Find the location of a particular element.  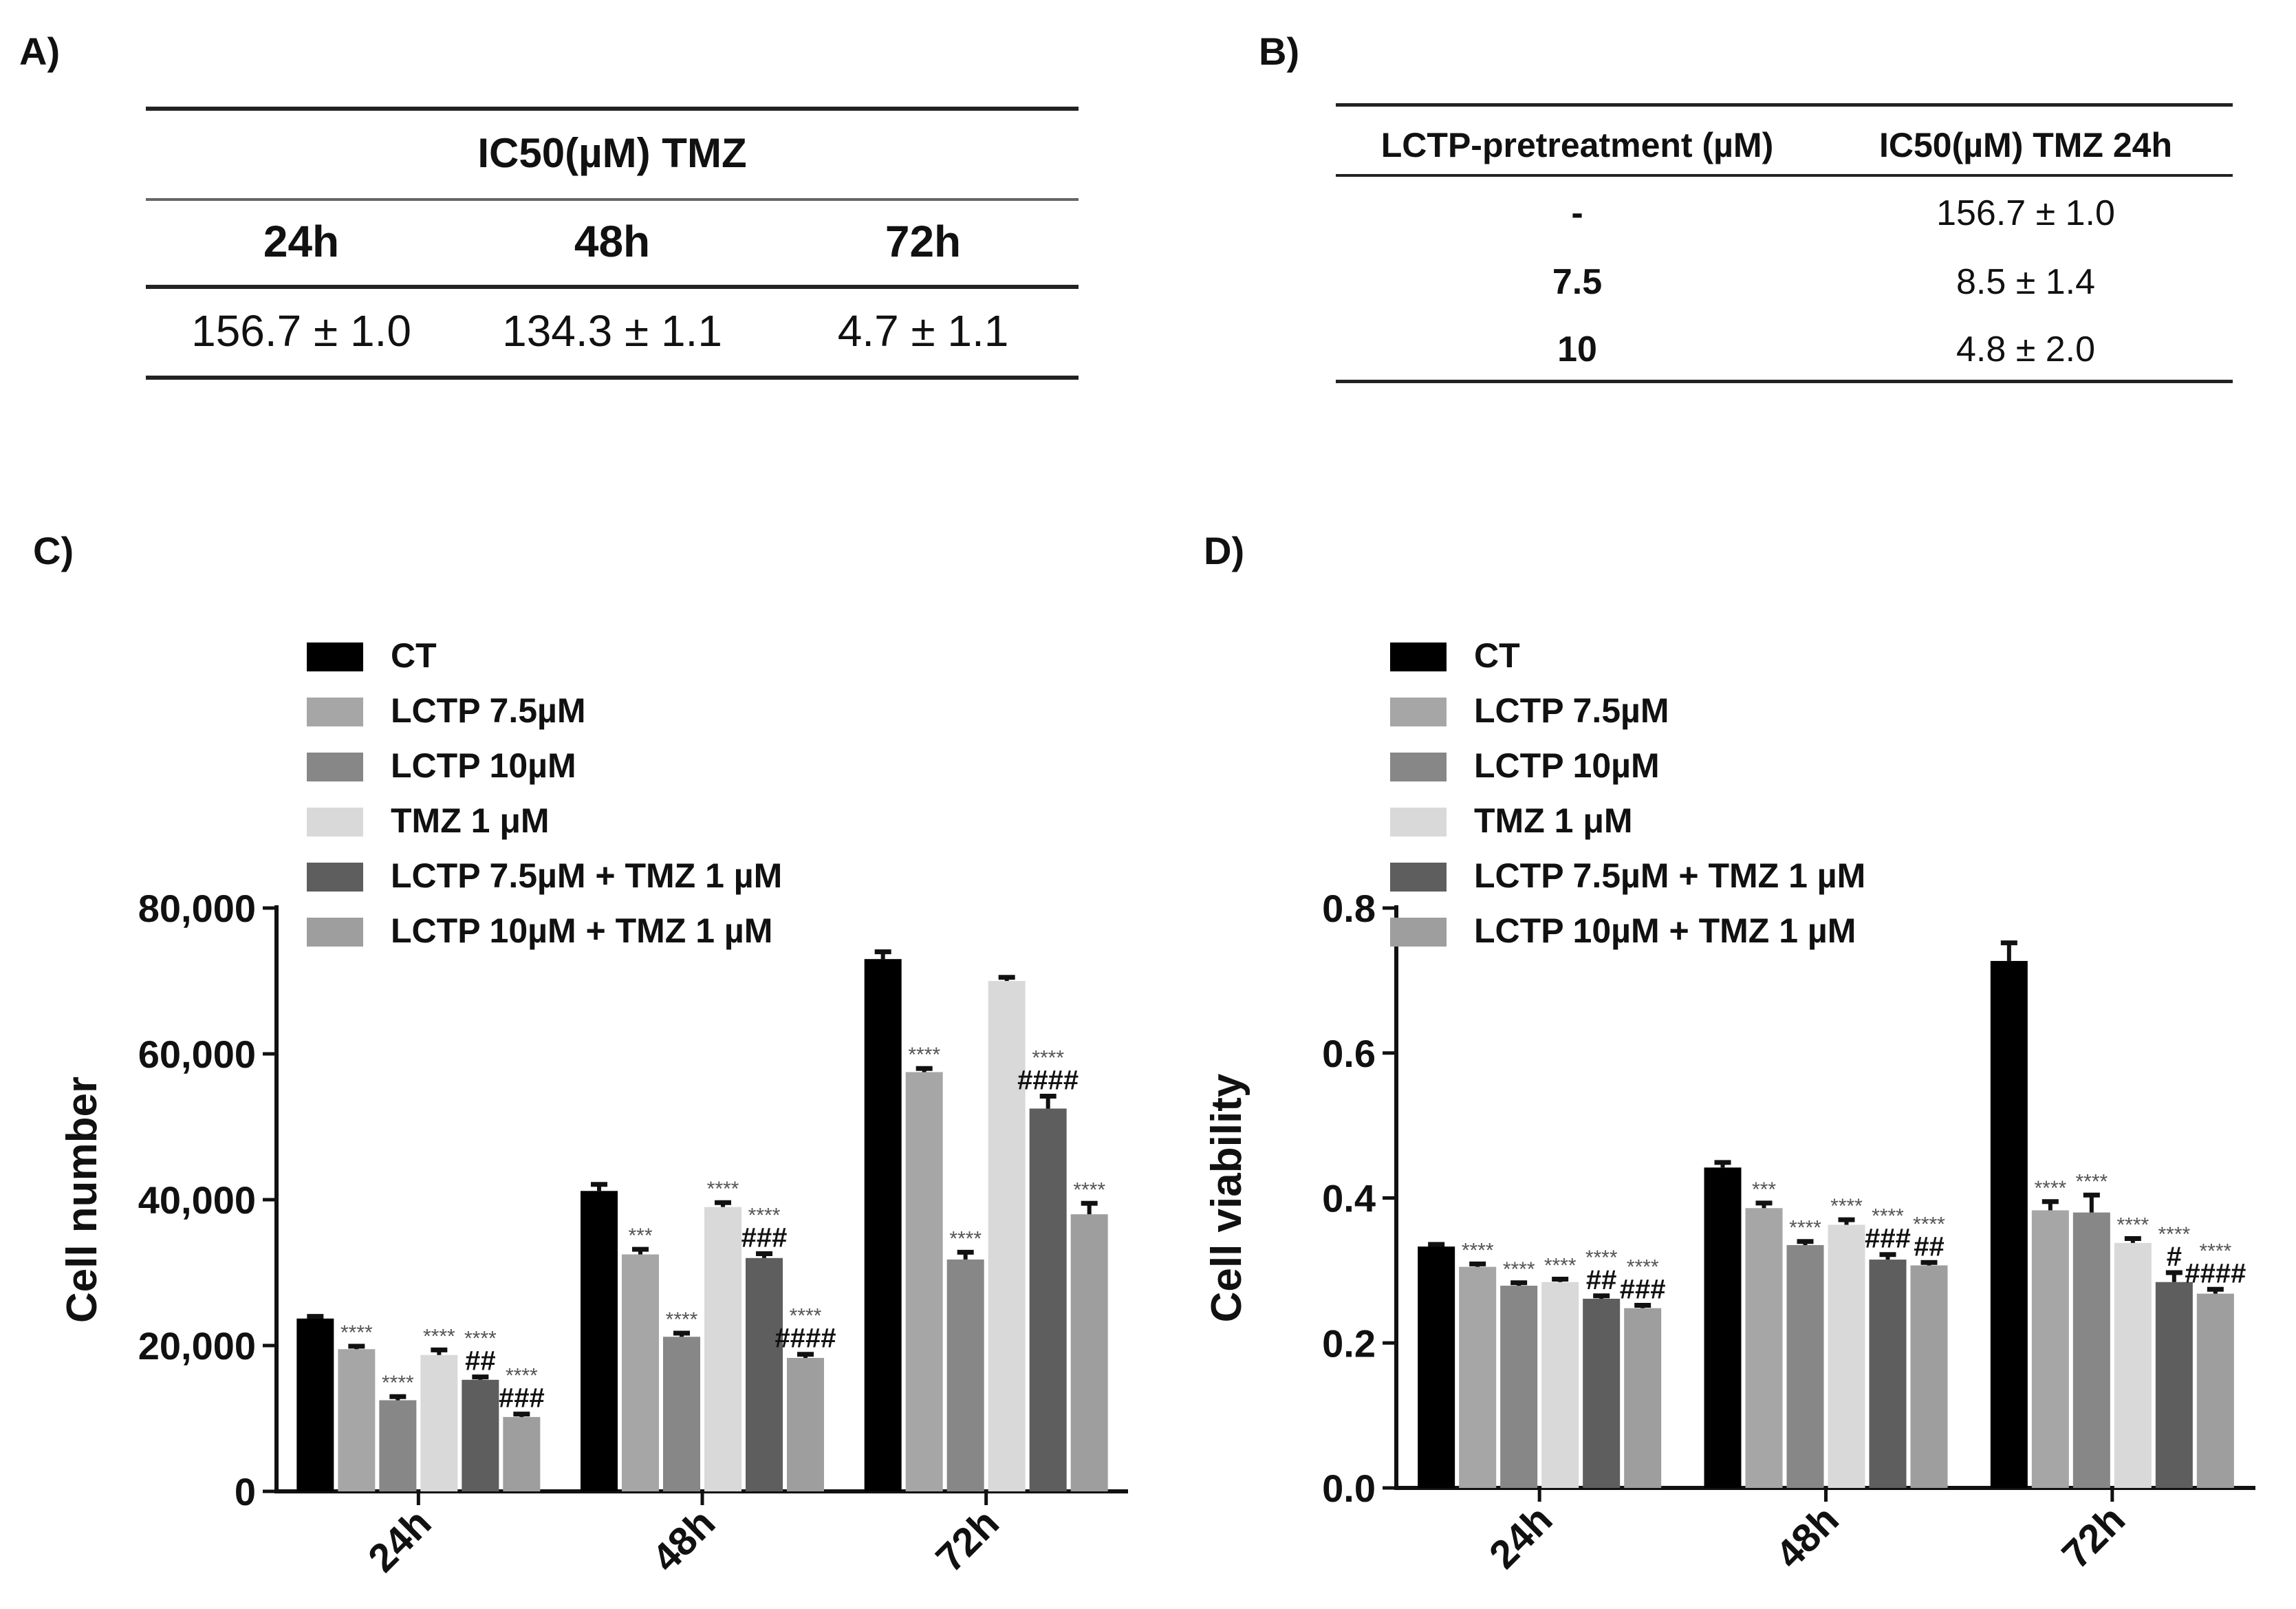

x-tick-label: 72h is located at coordinates (968, 1540).